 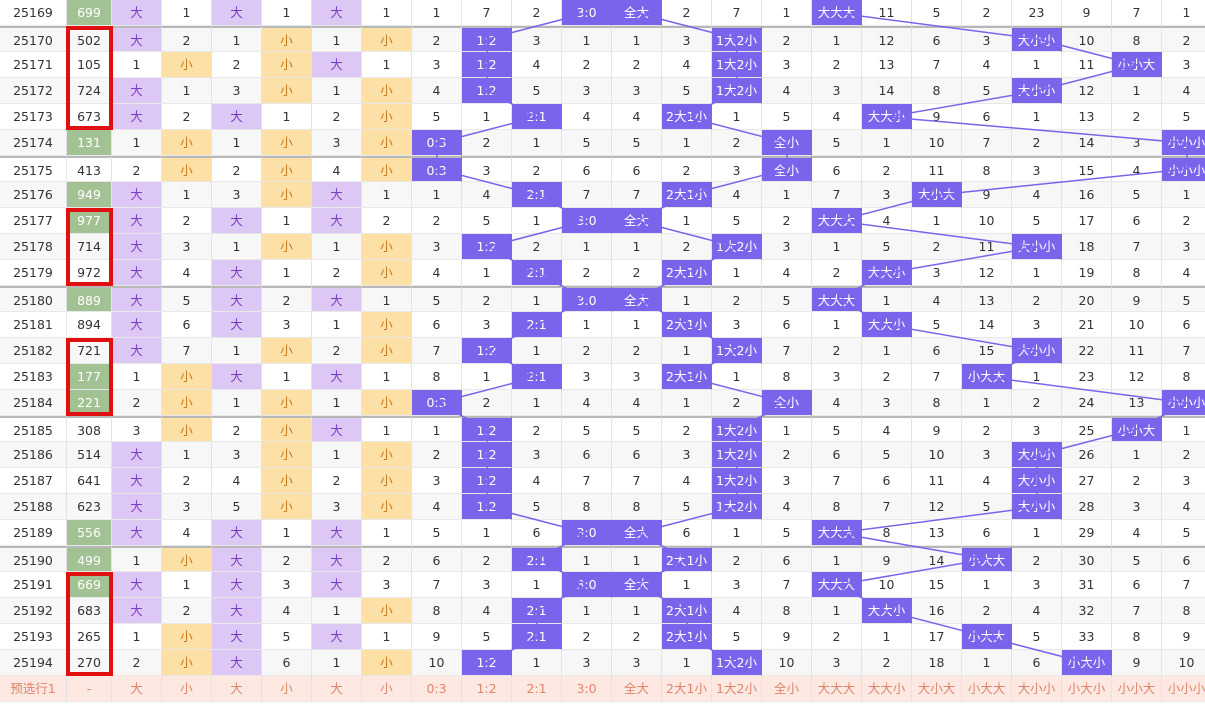 What do you see at coordinates (237, 481) in the screenshot?
I see `digit-bs-cell: 4` at bounding box center [237, 481].